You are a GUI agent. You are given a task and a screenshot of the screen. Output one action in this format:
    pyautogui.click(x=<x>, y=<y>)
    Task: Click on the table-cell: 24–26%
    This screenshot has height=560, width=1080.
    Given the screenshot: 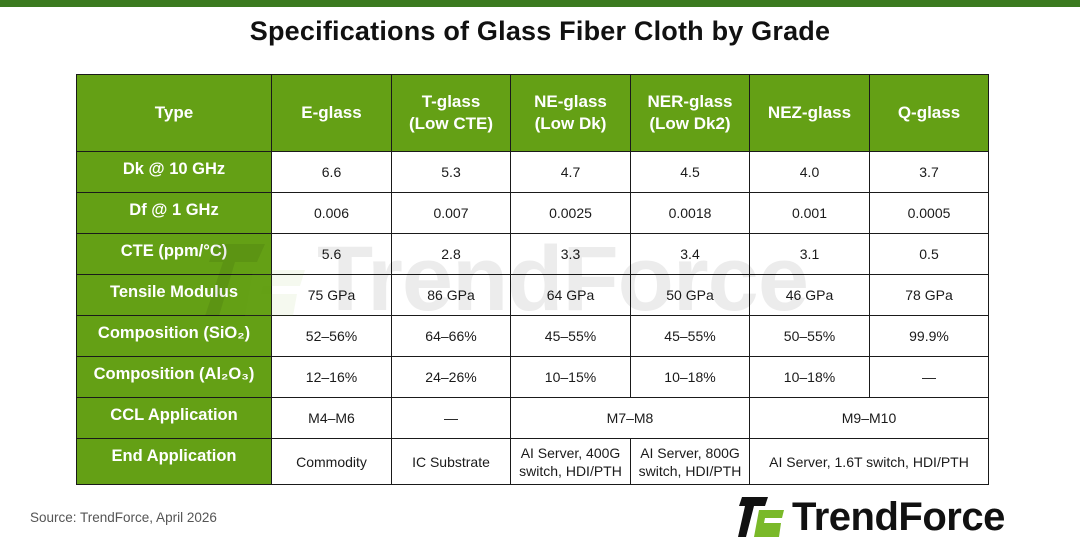 What is the action you would take?
    pyautogui.click(x=451, y=377)
    